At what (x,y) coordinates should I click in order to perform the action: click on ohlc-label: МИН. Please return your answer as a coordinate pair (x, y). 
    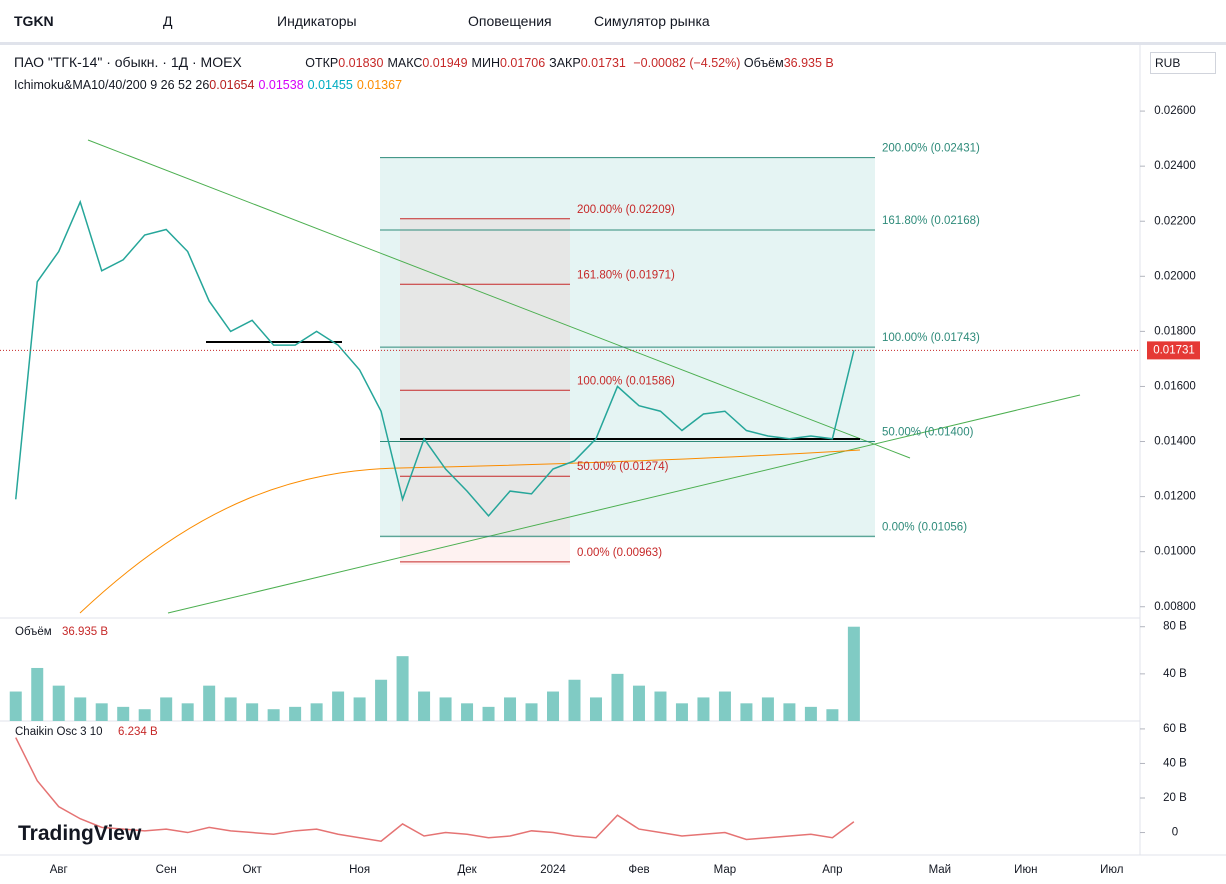
    Looking at the image, I should click on (485, 63).